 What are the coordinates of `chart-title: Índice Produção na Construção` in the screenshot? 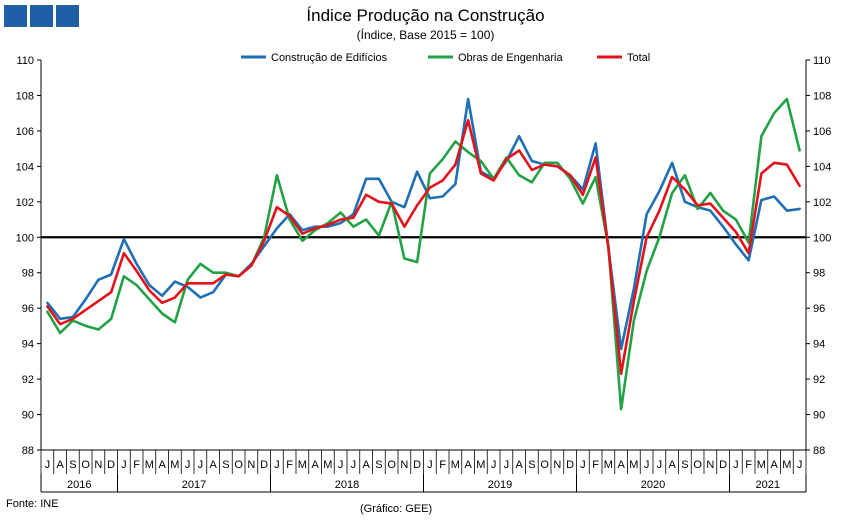 It's located at (425, 15).